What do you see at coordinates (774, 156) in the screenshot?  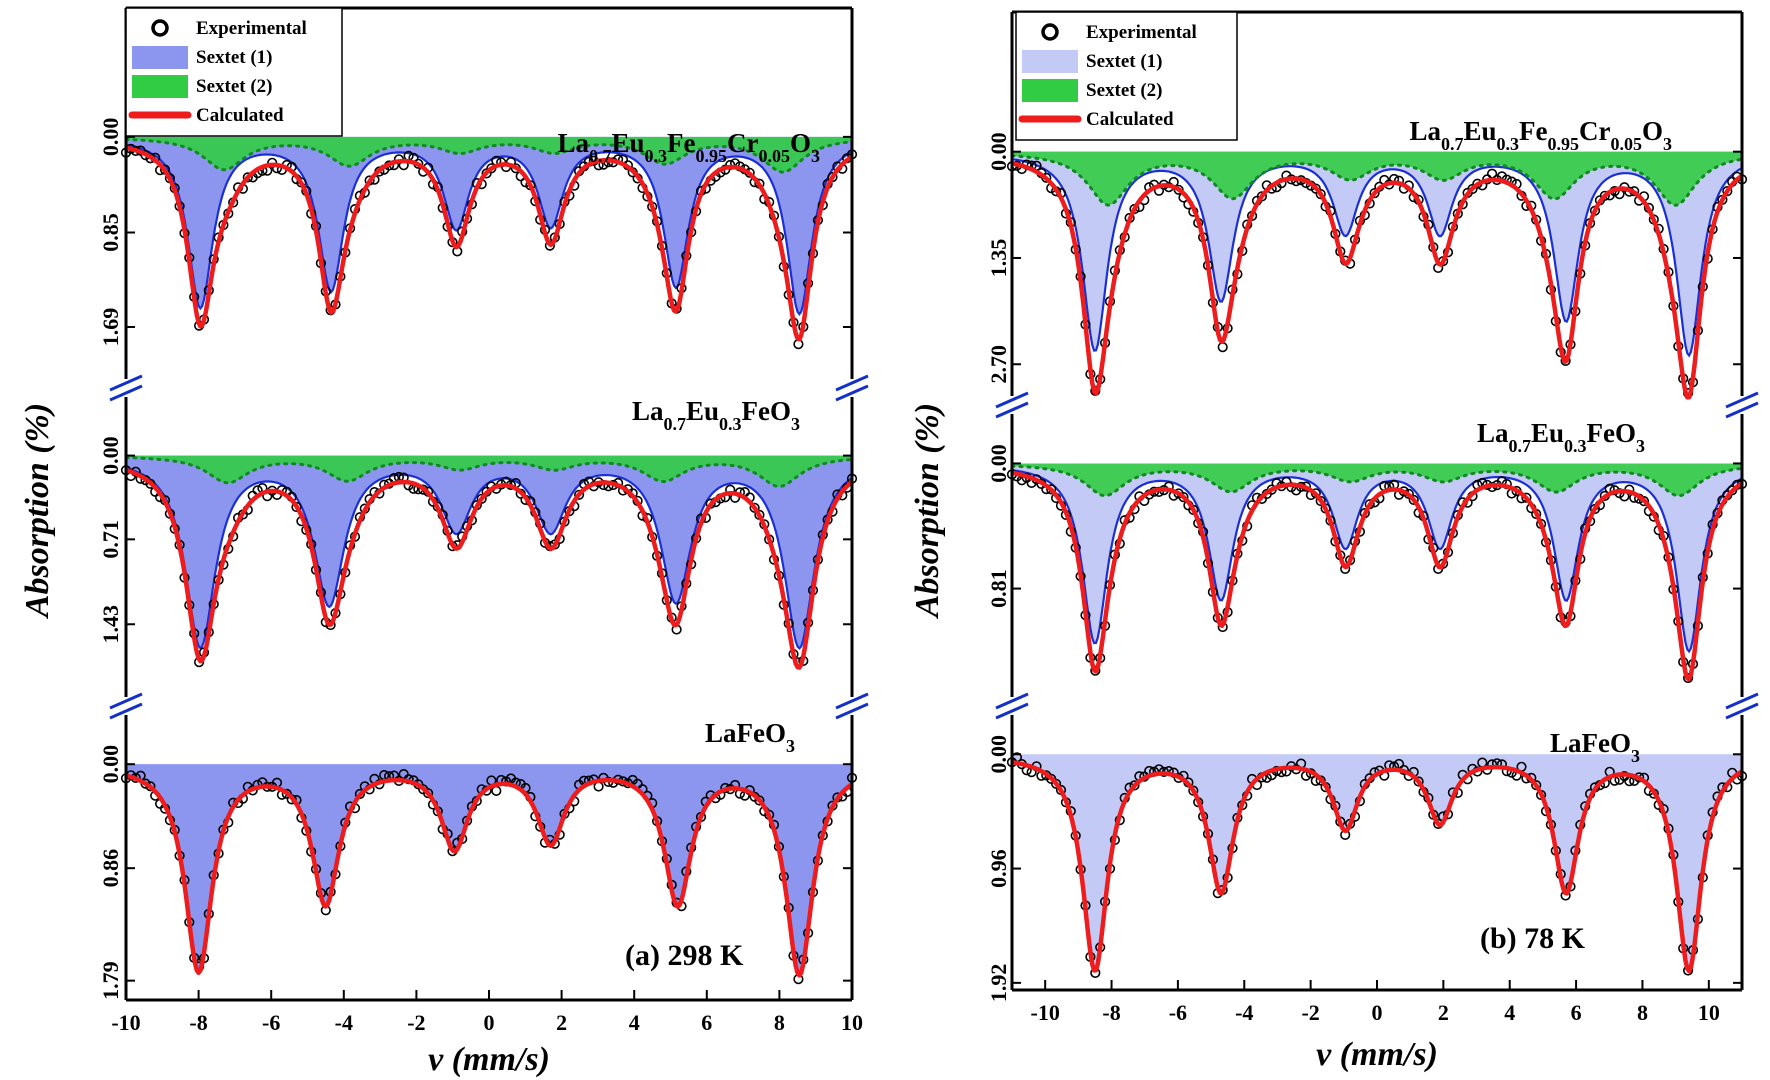 I see `sample-label-part: 0.05` at bounding box center [774, 156].